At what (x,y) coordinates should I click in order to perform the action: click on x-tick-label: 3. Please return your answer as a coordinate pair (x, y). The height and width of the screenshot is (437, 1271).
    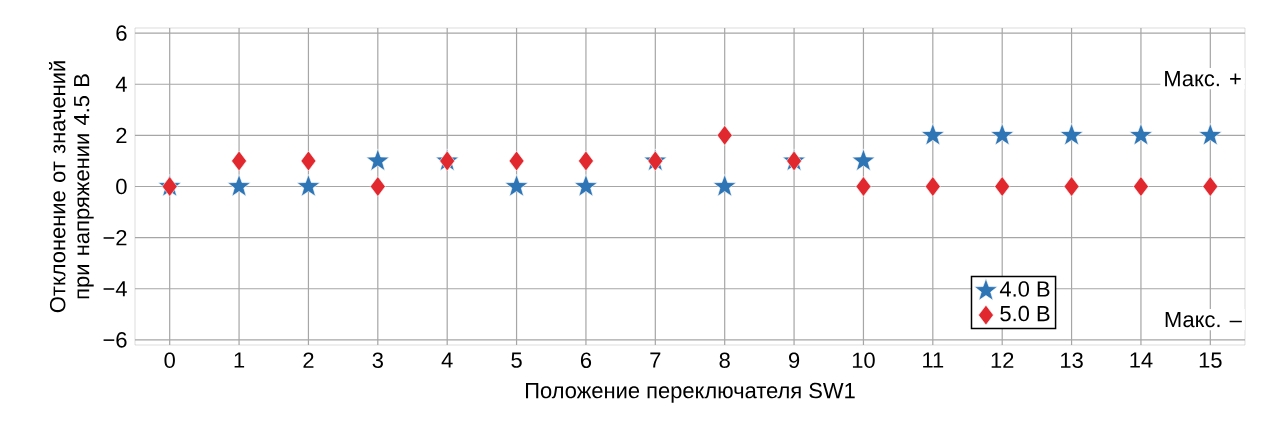
    Looking at the image, I should click on (377, 360).